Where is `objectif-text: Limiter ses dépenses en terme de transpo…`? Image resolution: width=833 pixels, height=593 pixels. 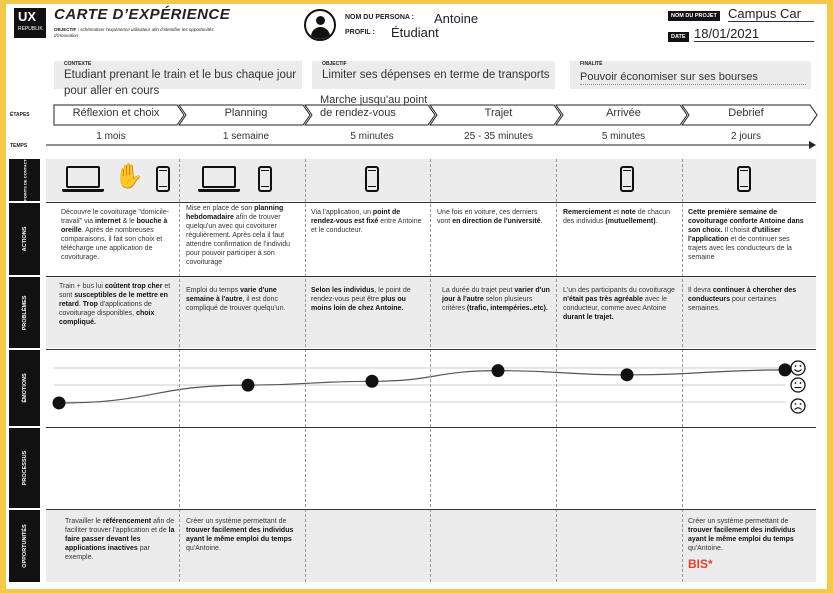
objectif-text: Limiter ses dépenses en terme de transpo… is located at coordinates (436, 75).